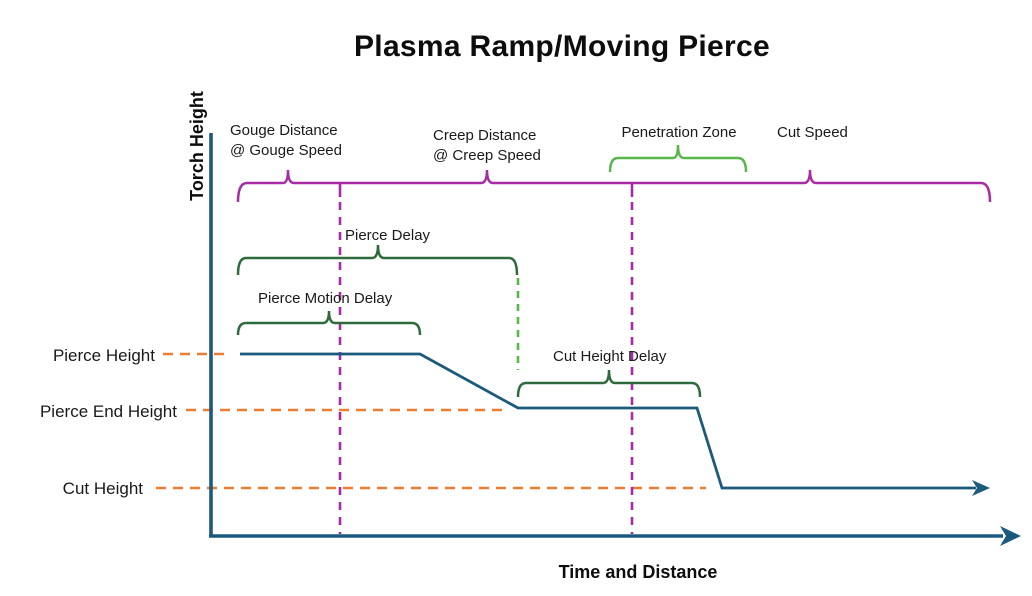  What do you see at coordinates (377, 260) in the screenshot?
I see `pierce-delay-brace` at bounding box center [377, 260].